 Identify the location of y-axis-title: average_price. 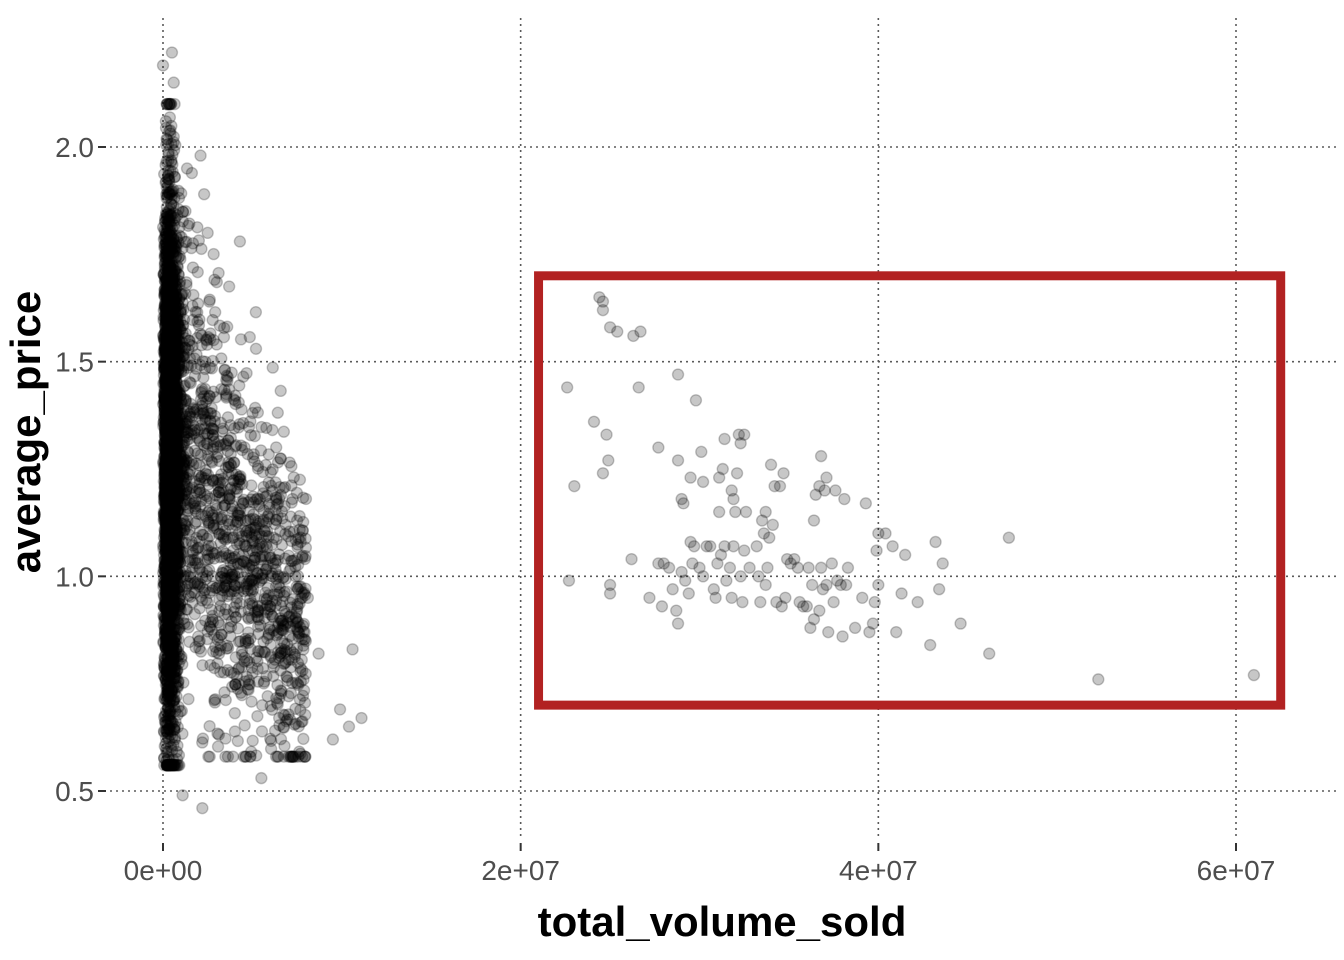
(25, 432).